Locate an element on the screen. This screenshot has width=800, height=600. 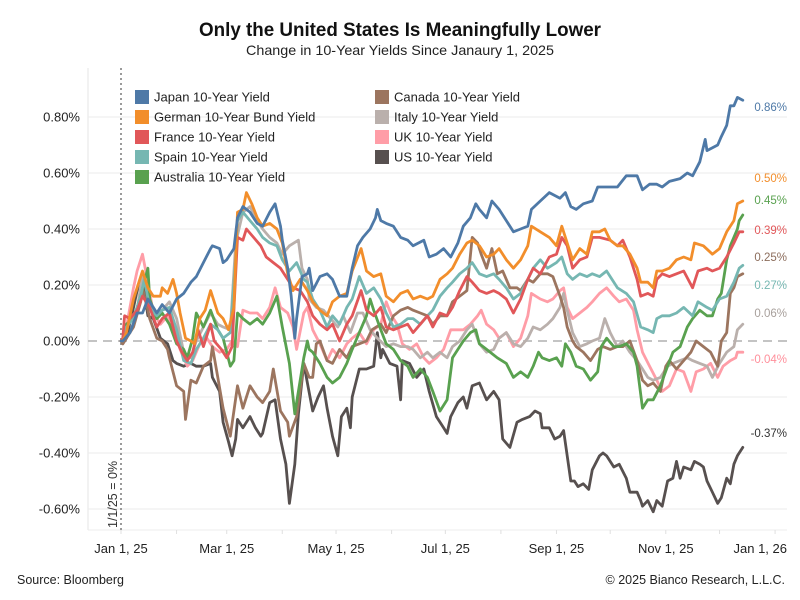
y-tick-label: 0.40% is located at coordinates (61, 229).